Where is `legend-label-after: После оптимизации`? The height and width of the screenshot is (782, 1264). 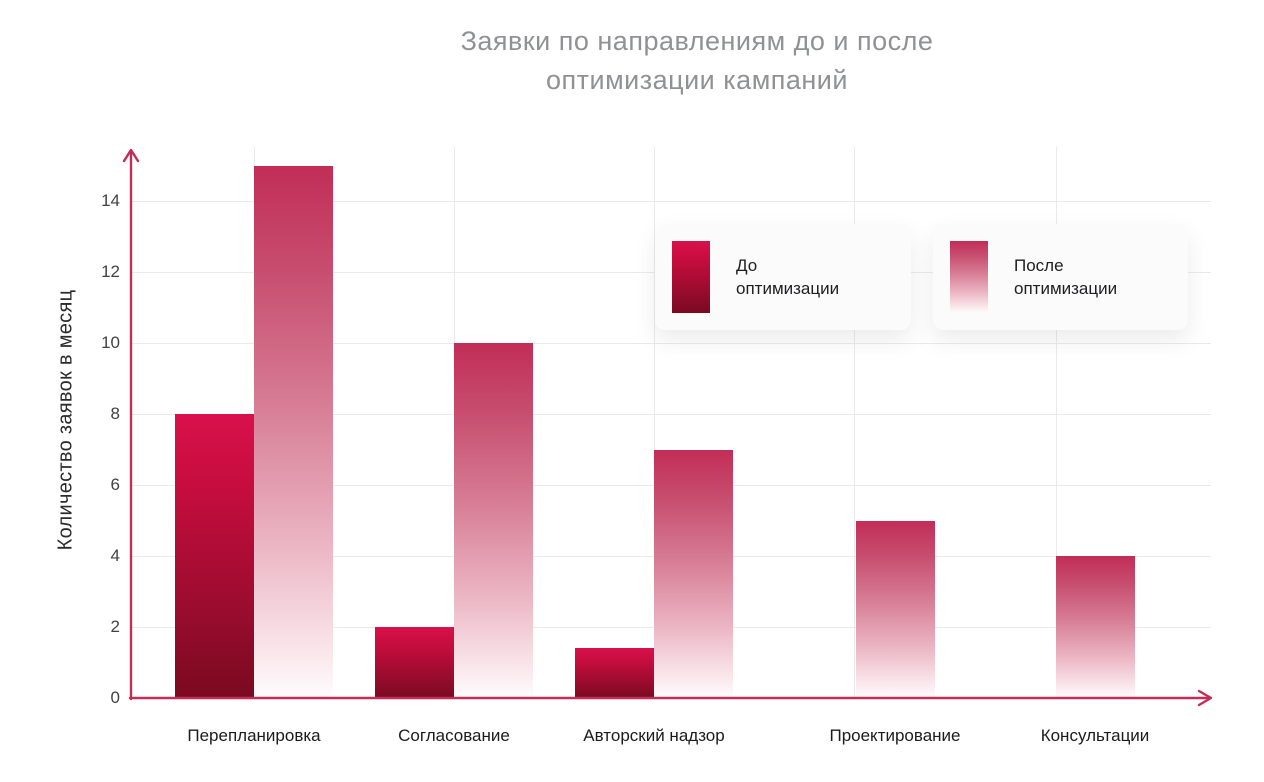 legend-label-after: После оптимизации is located at coordinates (1066, 277).